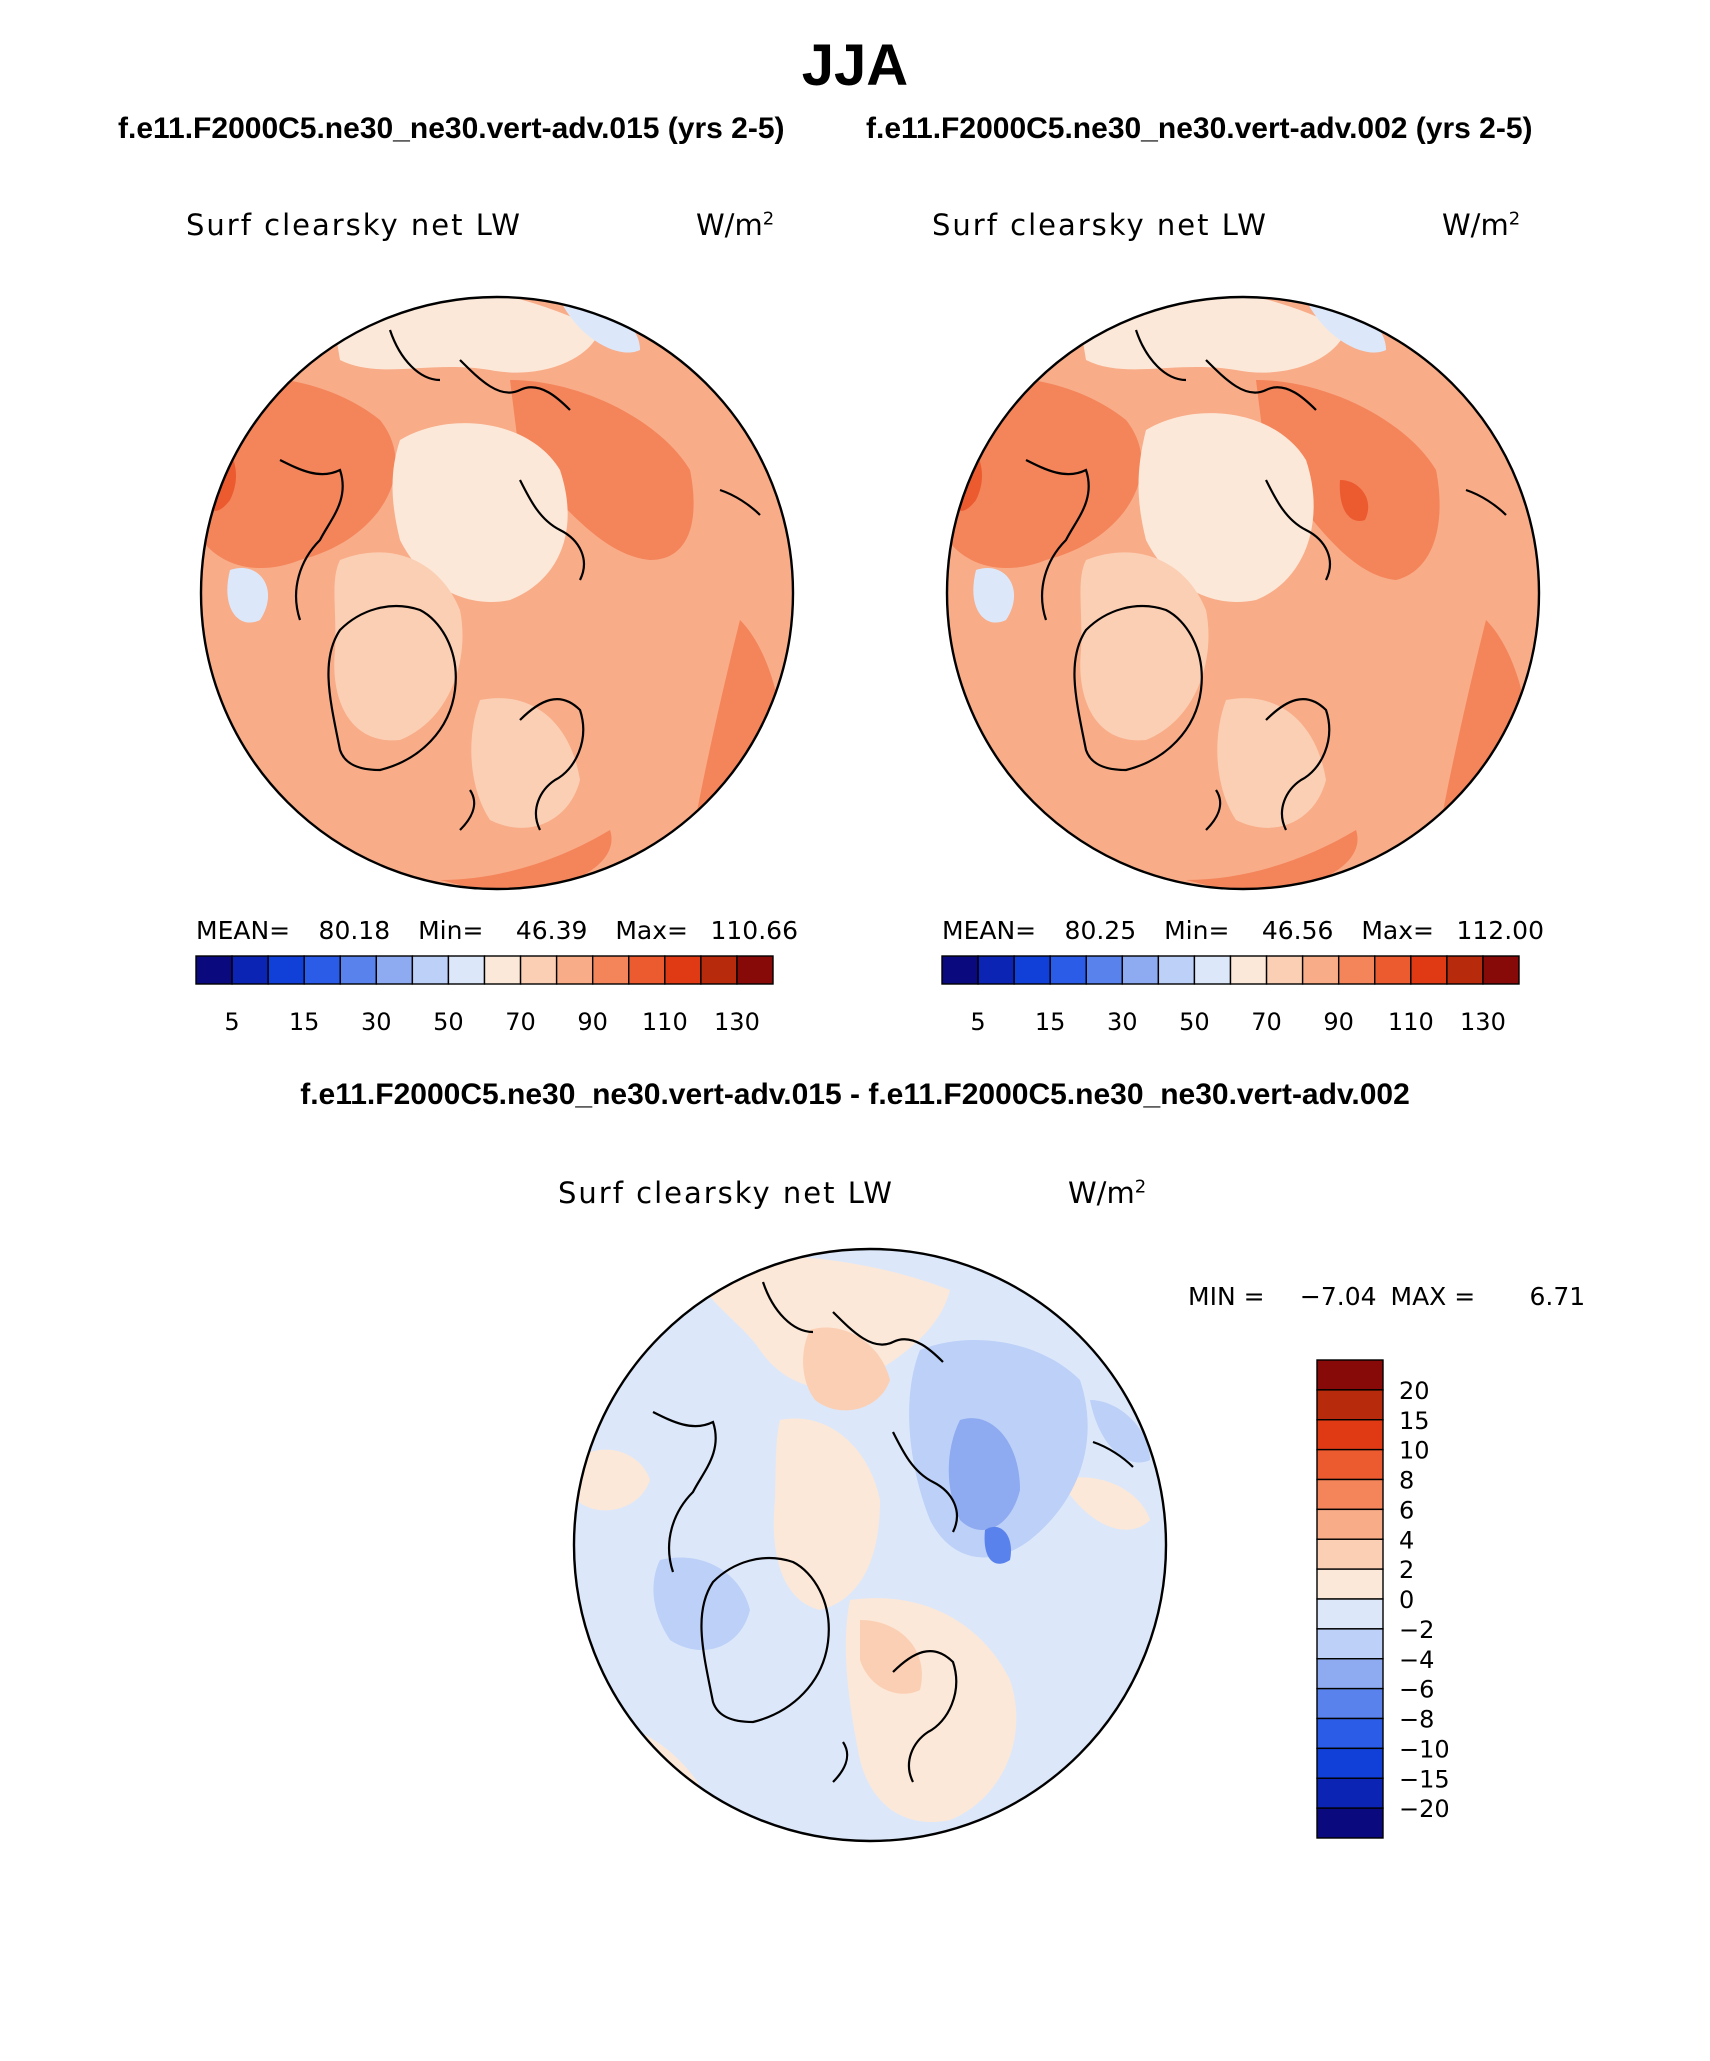 Image resolution: width=1710 pixels, height=2061 pixels. Describe the element at coordinates (1213, 810) in the screenshot. I see `map2-uk-outline` at that location.